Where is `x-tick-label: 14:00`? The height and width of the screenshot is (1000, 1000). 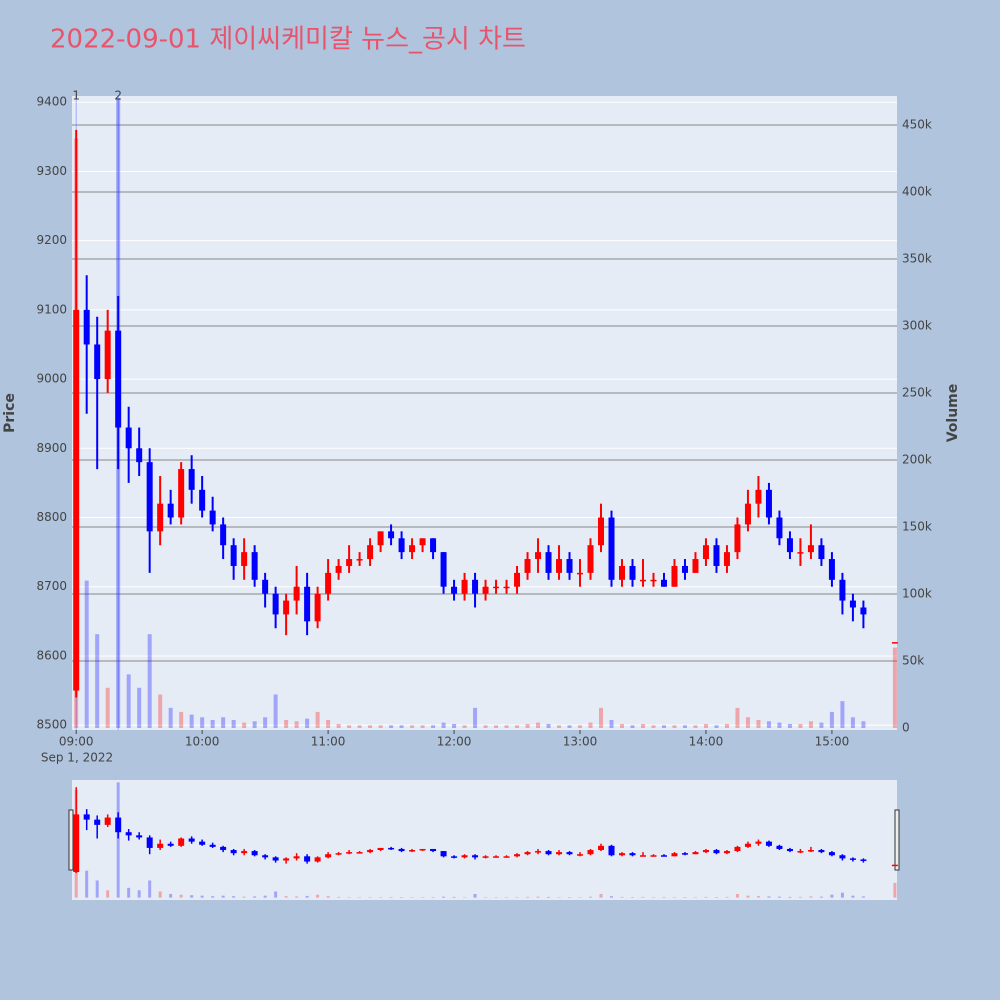 x-tick-label: 14:00 is located at coordinates (706, 742).